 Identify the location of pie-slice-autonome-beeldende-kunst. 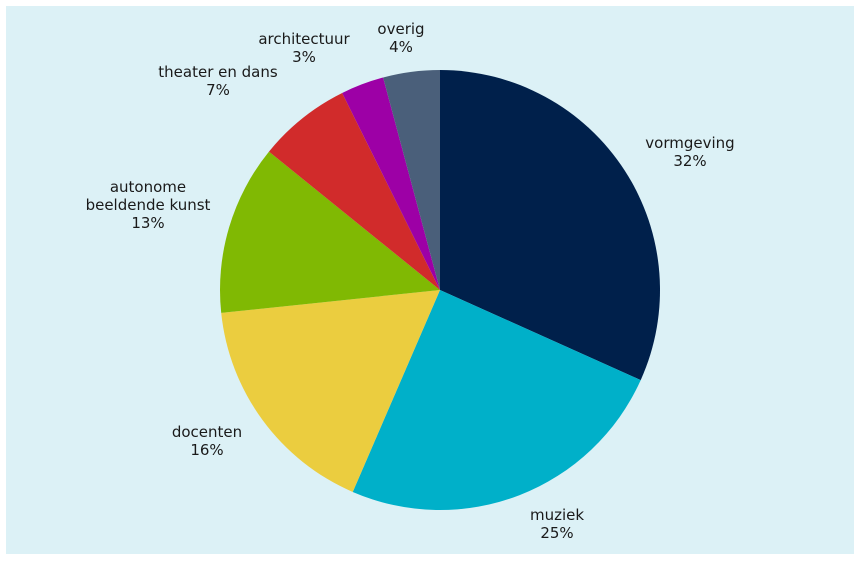
(329, 232).